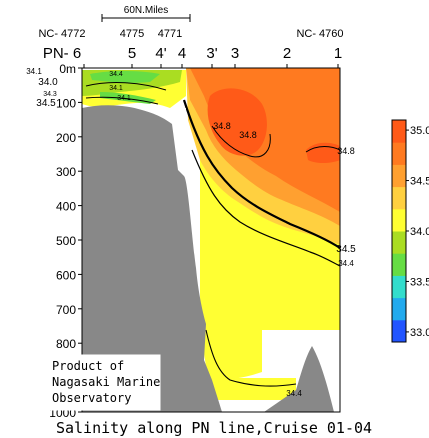 The image size is (429, 438). Describe the element at coordinates (50, 94) in the screenshot. I see `contour-label: 34.3` at that location.